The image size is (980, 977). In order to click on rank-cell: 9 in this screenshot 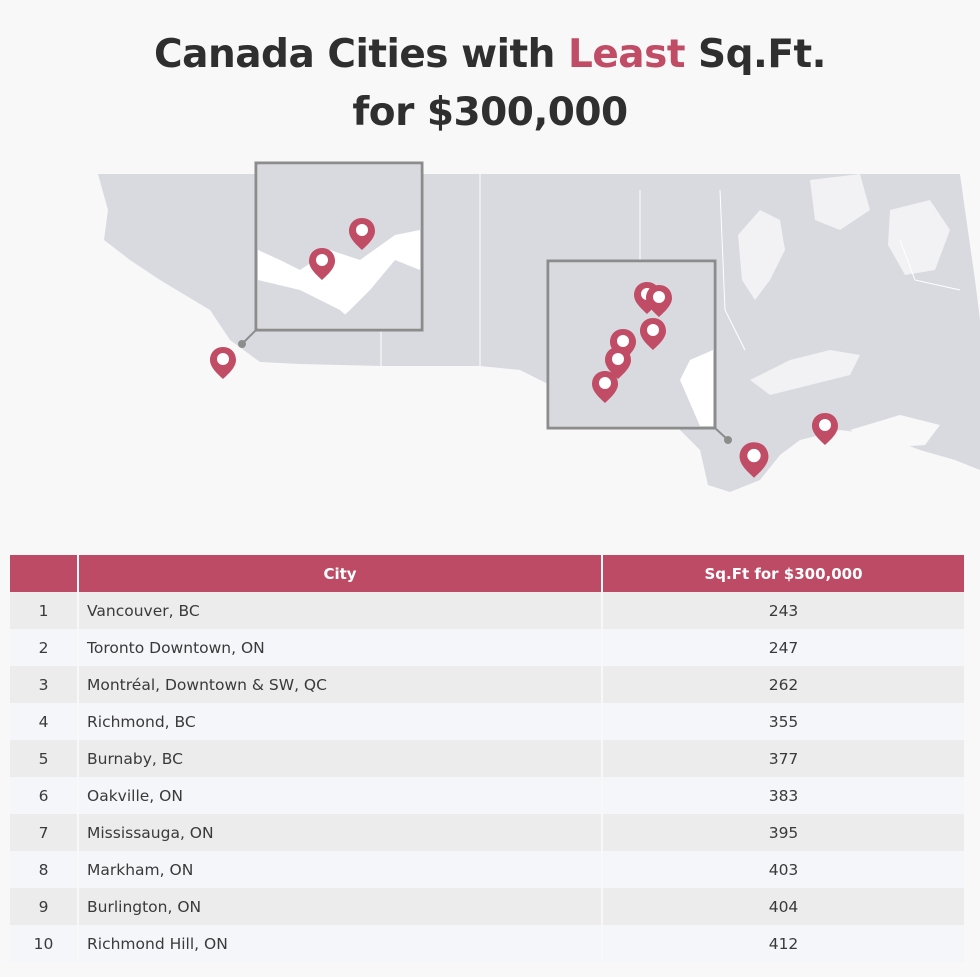, I will do `click(44, 906)`.